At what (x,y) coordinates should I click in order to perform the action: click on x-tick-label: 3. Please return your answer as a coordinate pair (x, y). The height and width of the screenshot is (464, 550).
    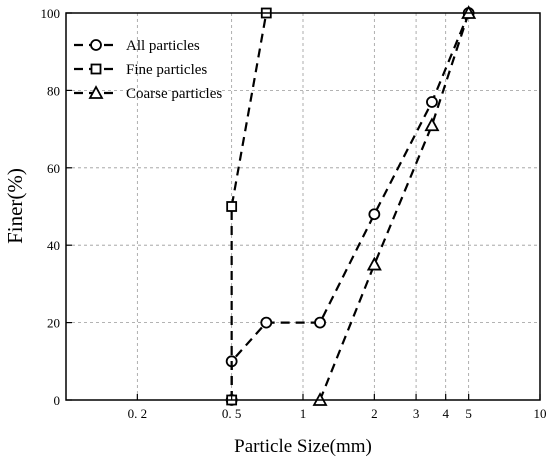
    Looking at the image, I should click on (416, 413).